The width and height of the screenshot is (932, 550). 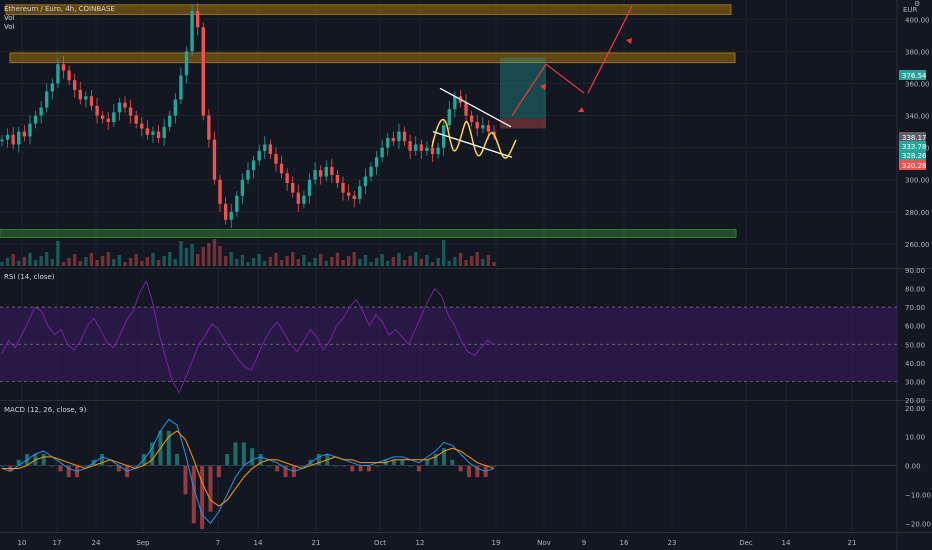 I want to click on macd-tick-label: −20.00, so click(x=918, y=524).